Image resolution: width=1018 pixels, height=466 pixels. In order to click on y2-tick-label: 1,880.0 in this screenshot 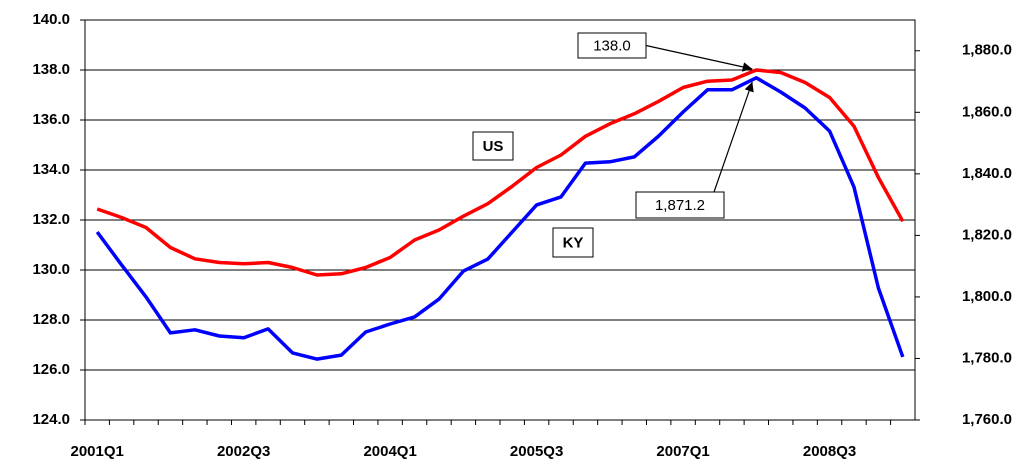, I will do `click(987, 50)`.